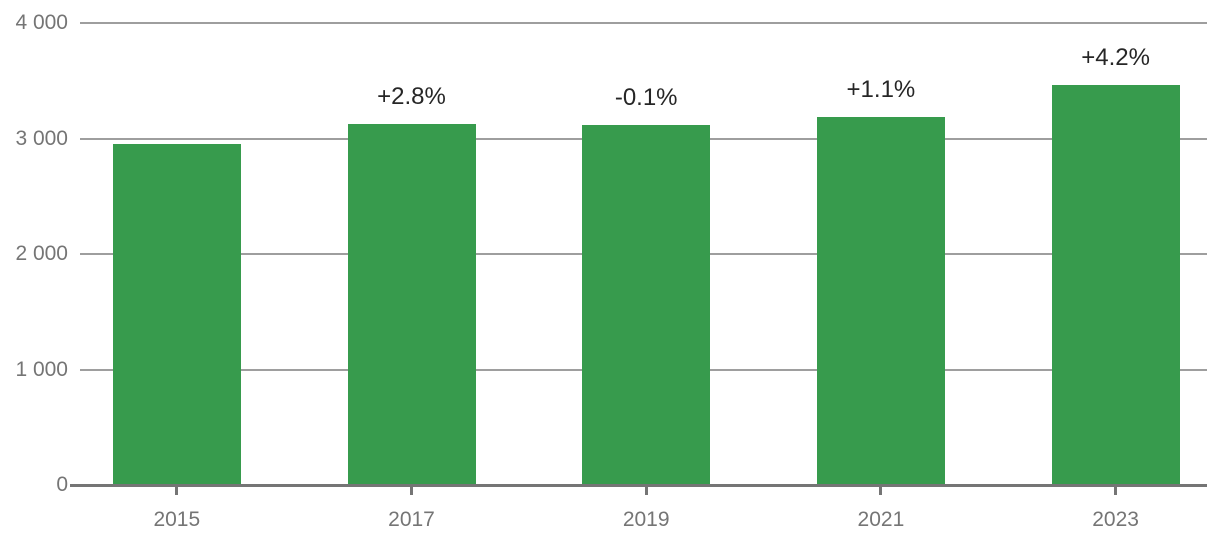 The width and height of the screenshot is (1220, 552). I want to click on bar-annotation-2021: +1.1%, so click(881, 90).